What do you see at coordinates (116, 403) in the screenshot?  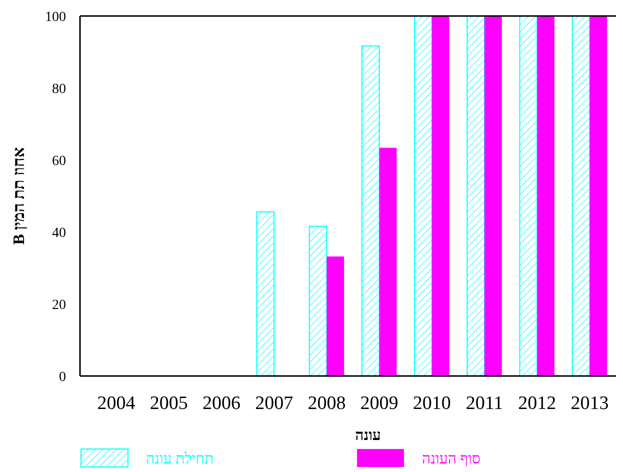 I see `x-tick-label: 2004` at bounding box center [116, 403].